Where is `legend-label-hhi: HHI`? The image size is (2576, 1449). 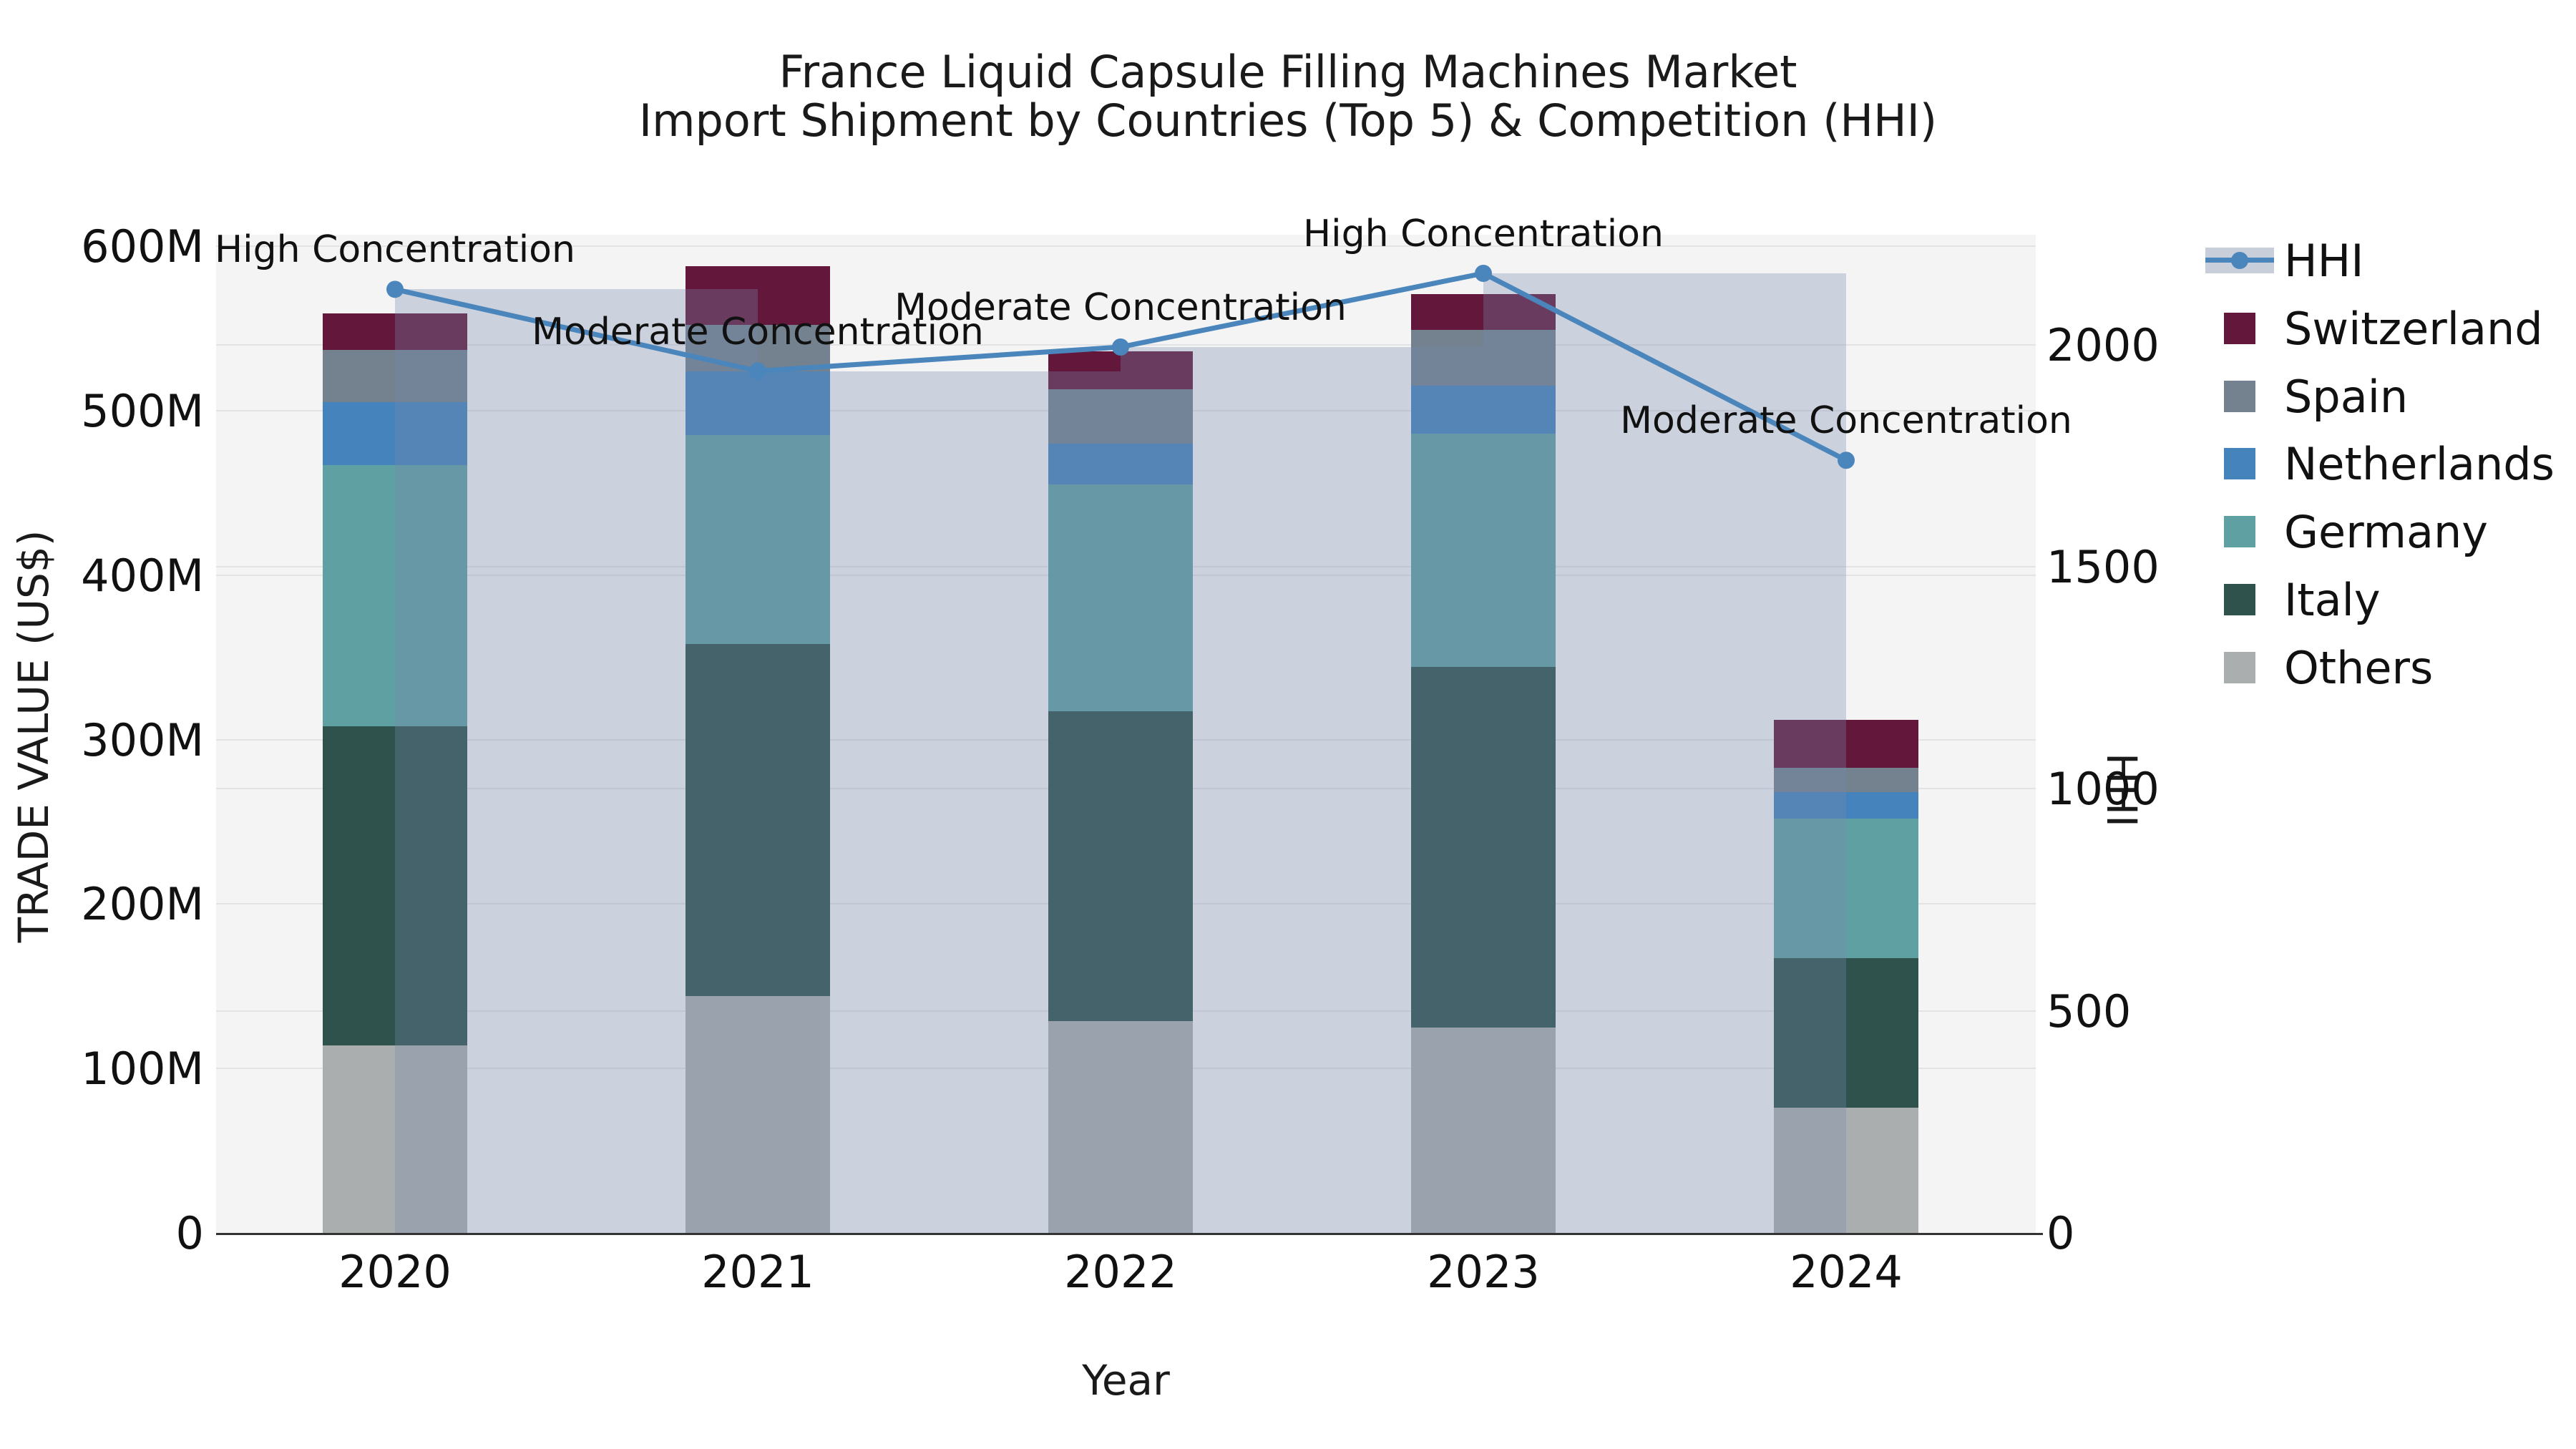 legend-label-hhi: HHI is located at coordinates (2324, 261).